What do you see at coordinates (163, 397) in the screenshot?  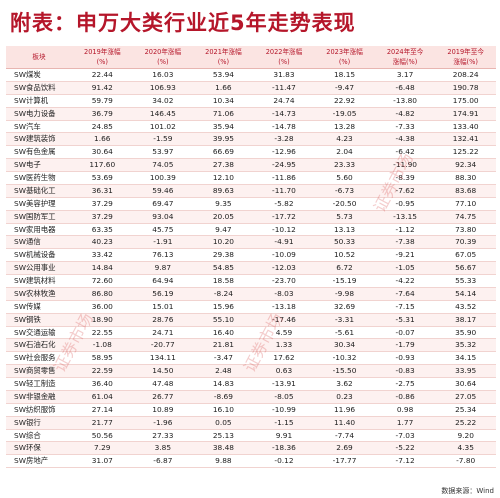 I see `value-cell: 26.77` at bounding box center [163, 397].